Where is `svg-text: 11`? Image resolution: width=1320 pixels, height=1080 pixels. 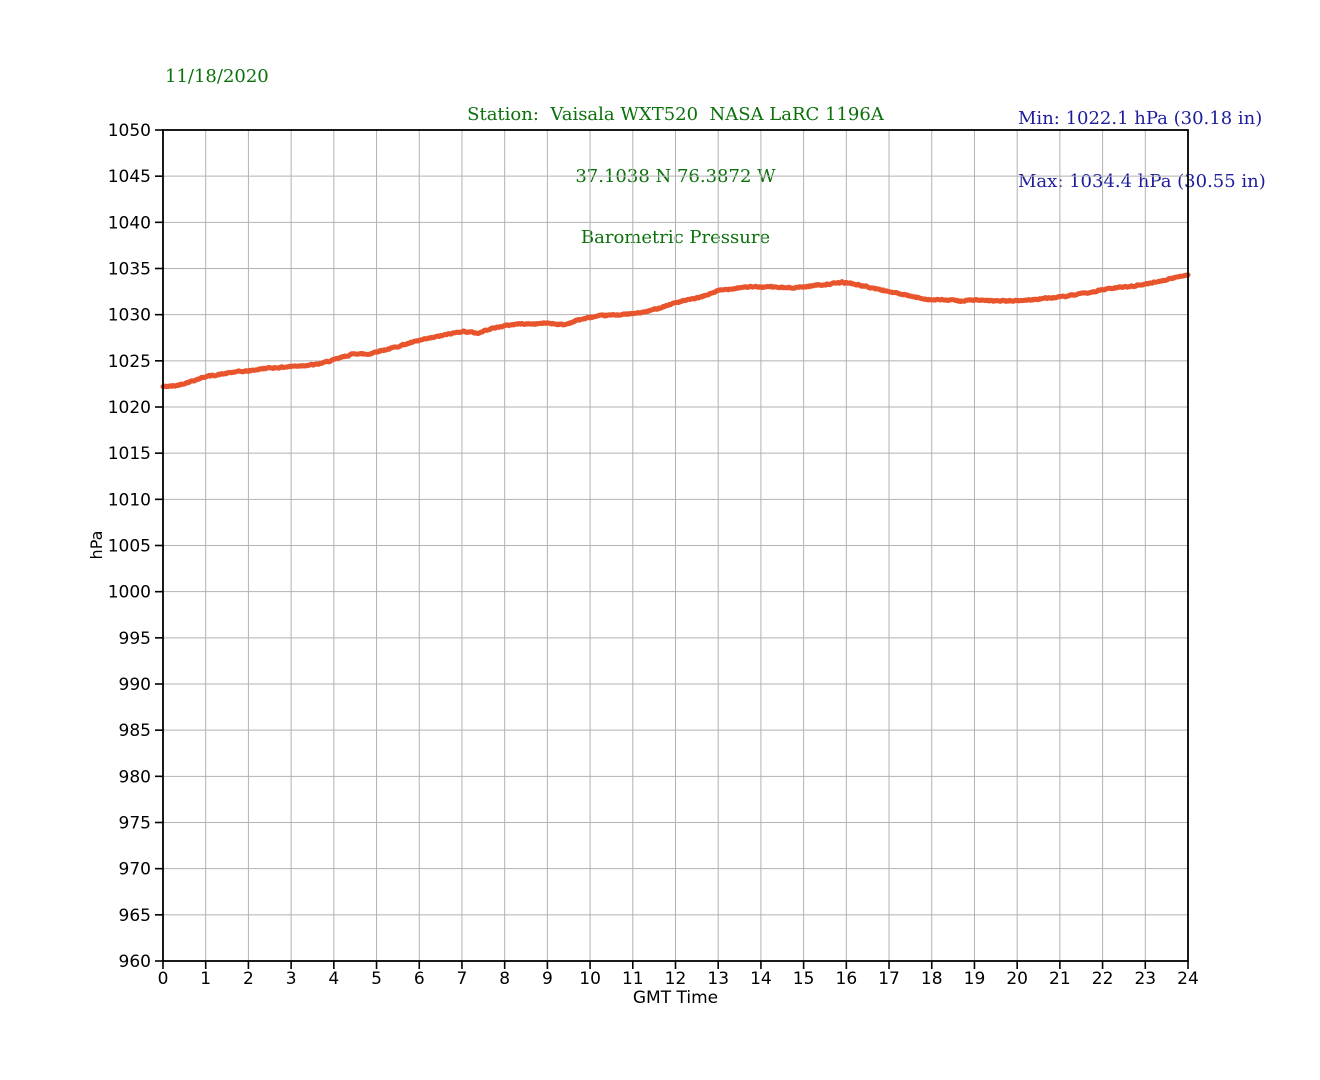
svg-text: 11 is located at coordinates (633, 979).